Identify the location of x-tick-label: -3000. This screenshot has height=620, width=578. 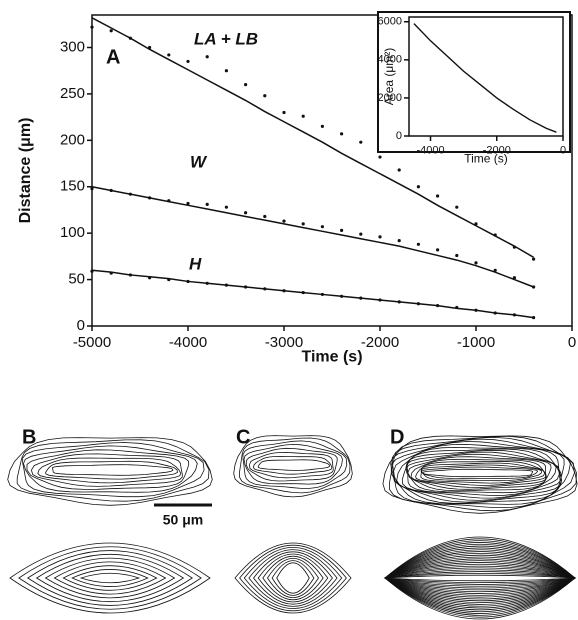
(284, 342).